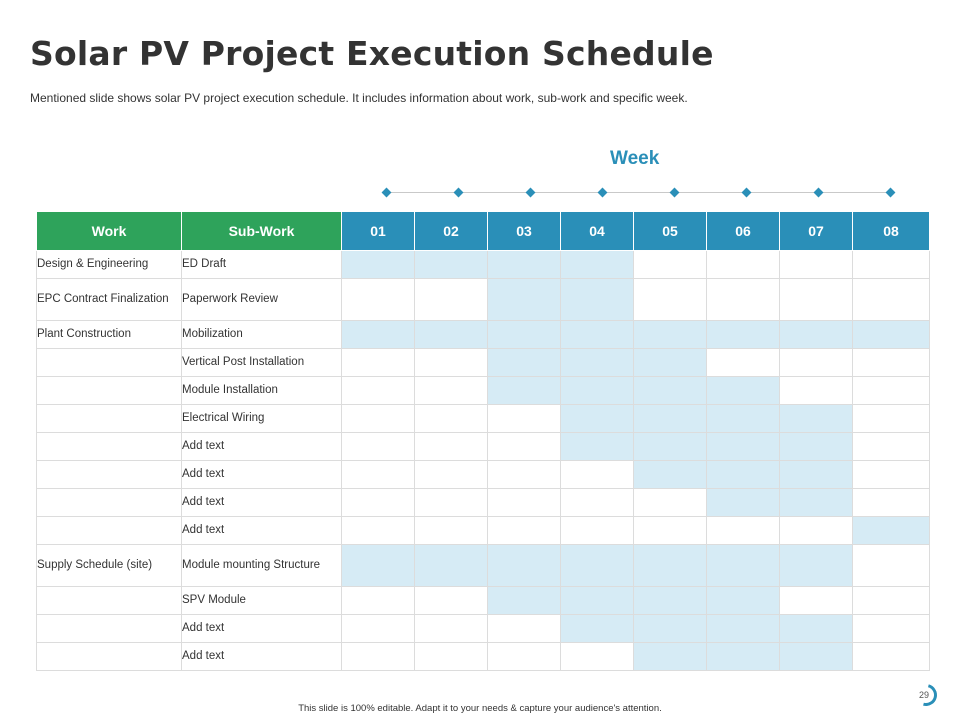 This screenshot has width=960, height=720. What do you see at coordinates (451, 231) in the screenshot?
I see `header-week-02: 02` at bounding box center [451, 231].